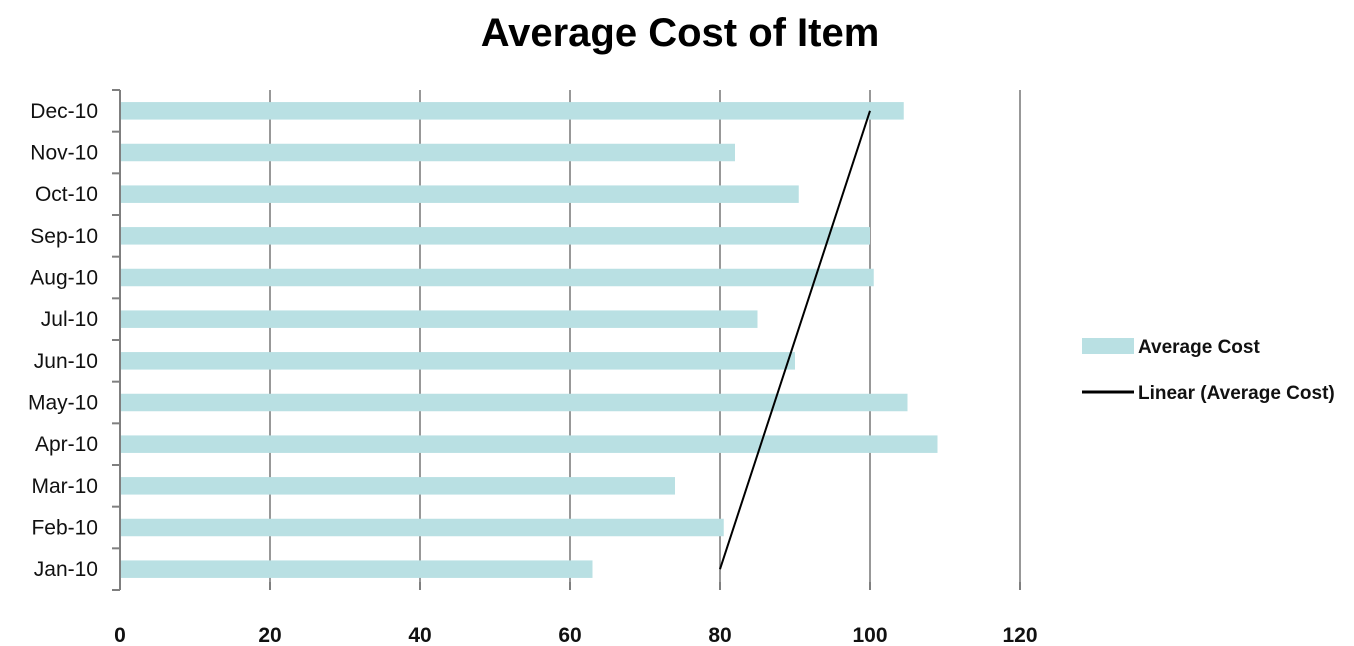 This screenshot has width=1354, height=646. Describe the element at coordinates (1108, 346) in the screenshot. I see `legend-swatch-average-cost` at that location.